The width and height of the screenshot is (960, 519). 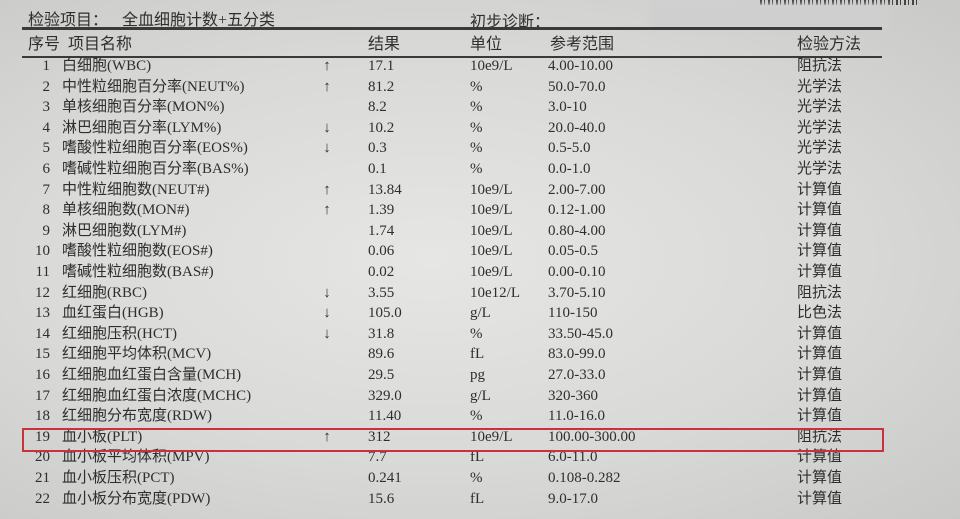 What do you see at coordinates (42, 457) in the screenshot?
I see `cell-idx: 20` at bounding box center [42, 457].